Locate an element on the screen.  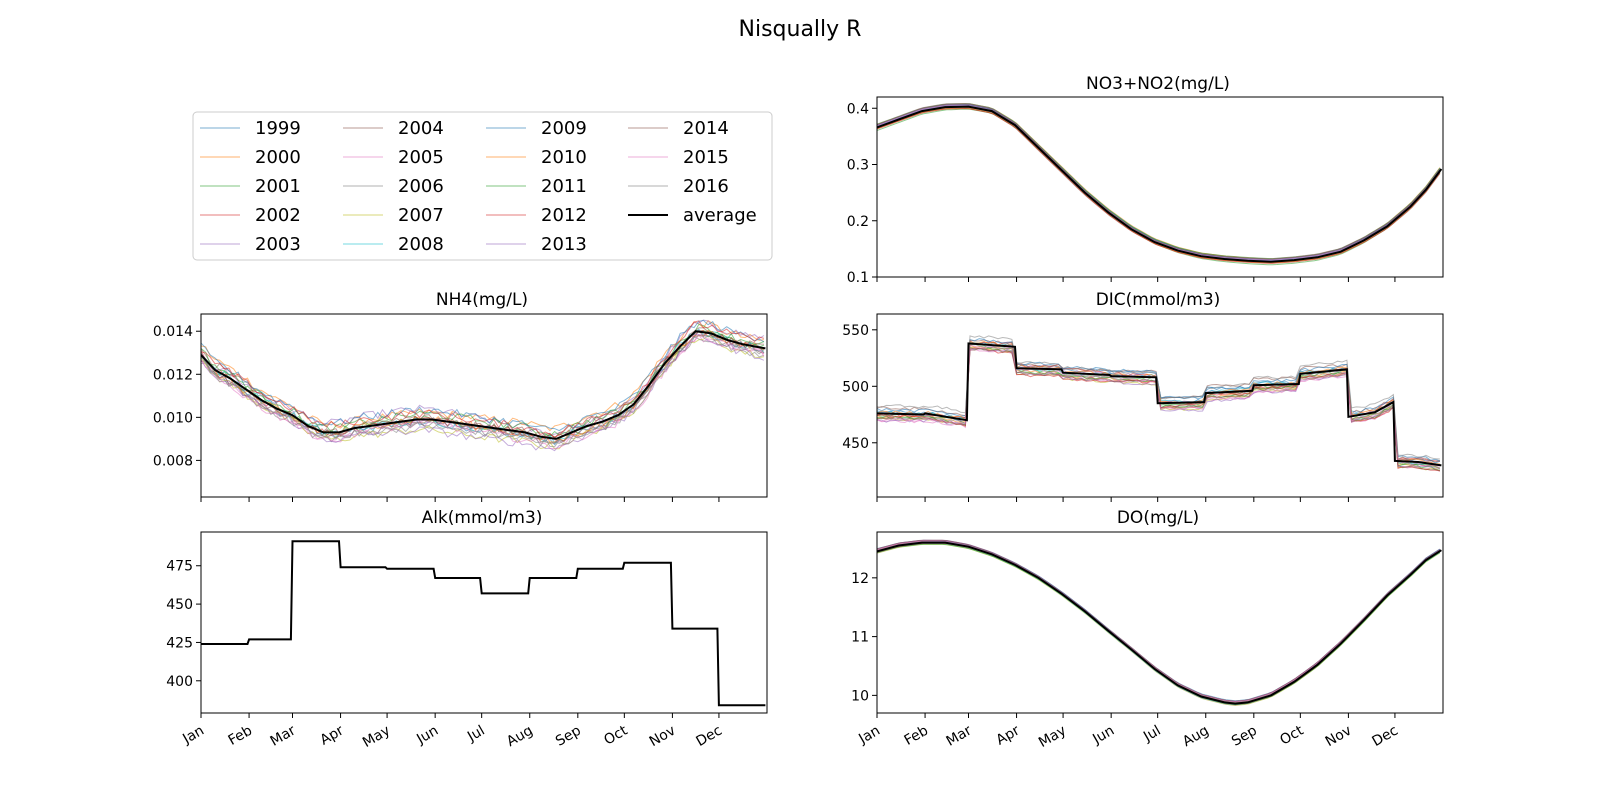
panel-title: DO(mg/L) is located at coordinates (1158, 518).